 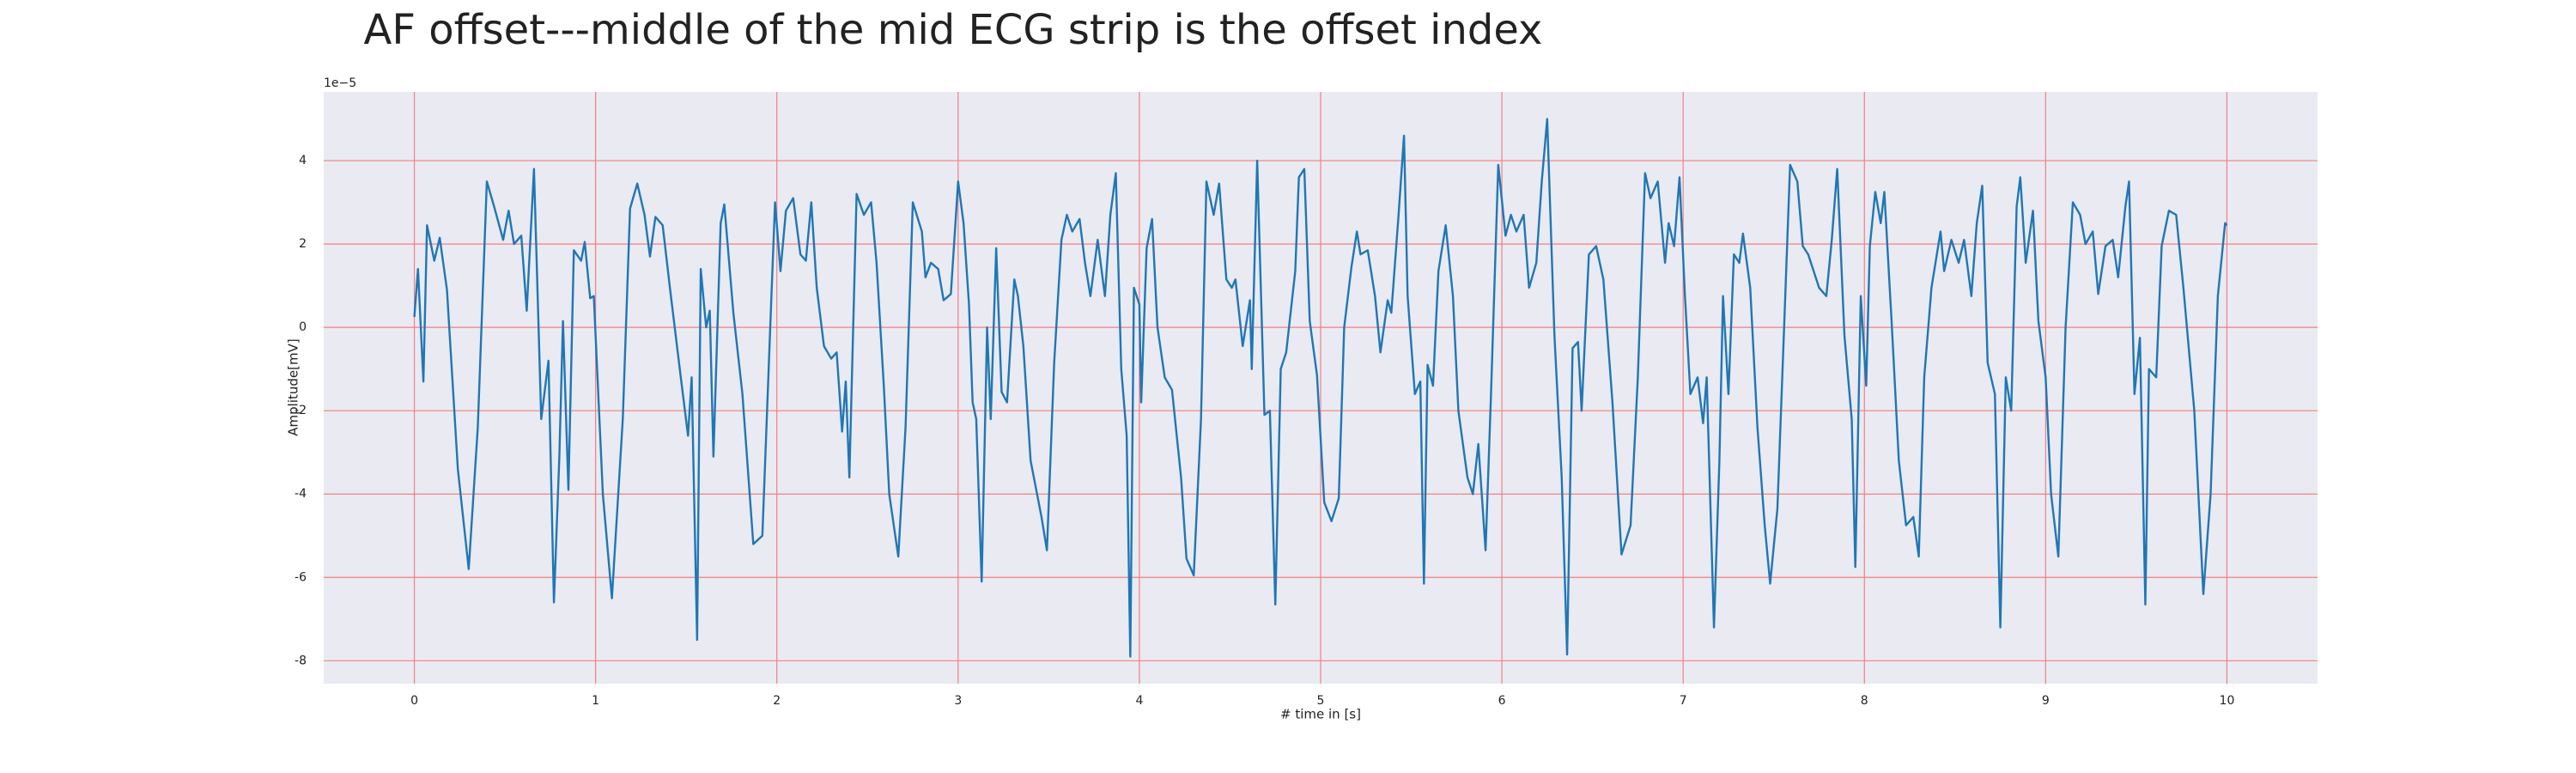 What do you see at coordinates (303, 160) in the screenshot?
I see `y-tick-label: 4` at bounding box center [303, 160].